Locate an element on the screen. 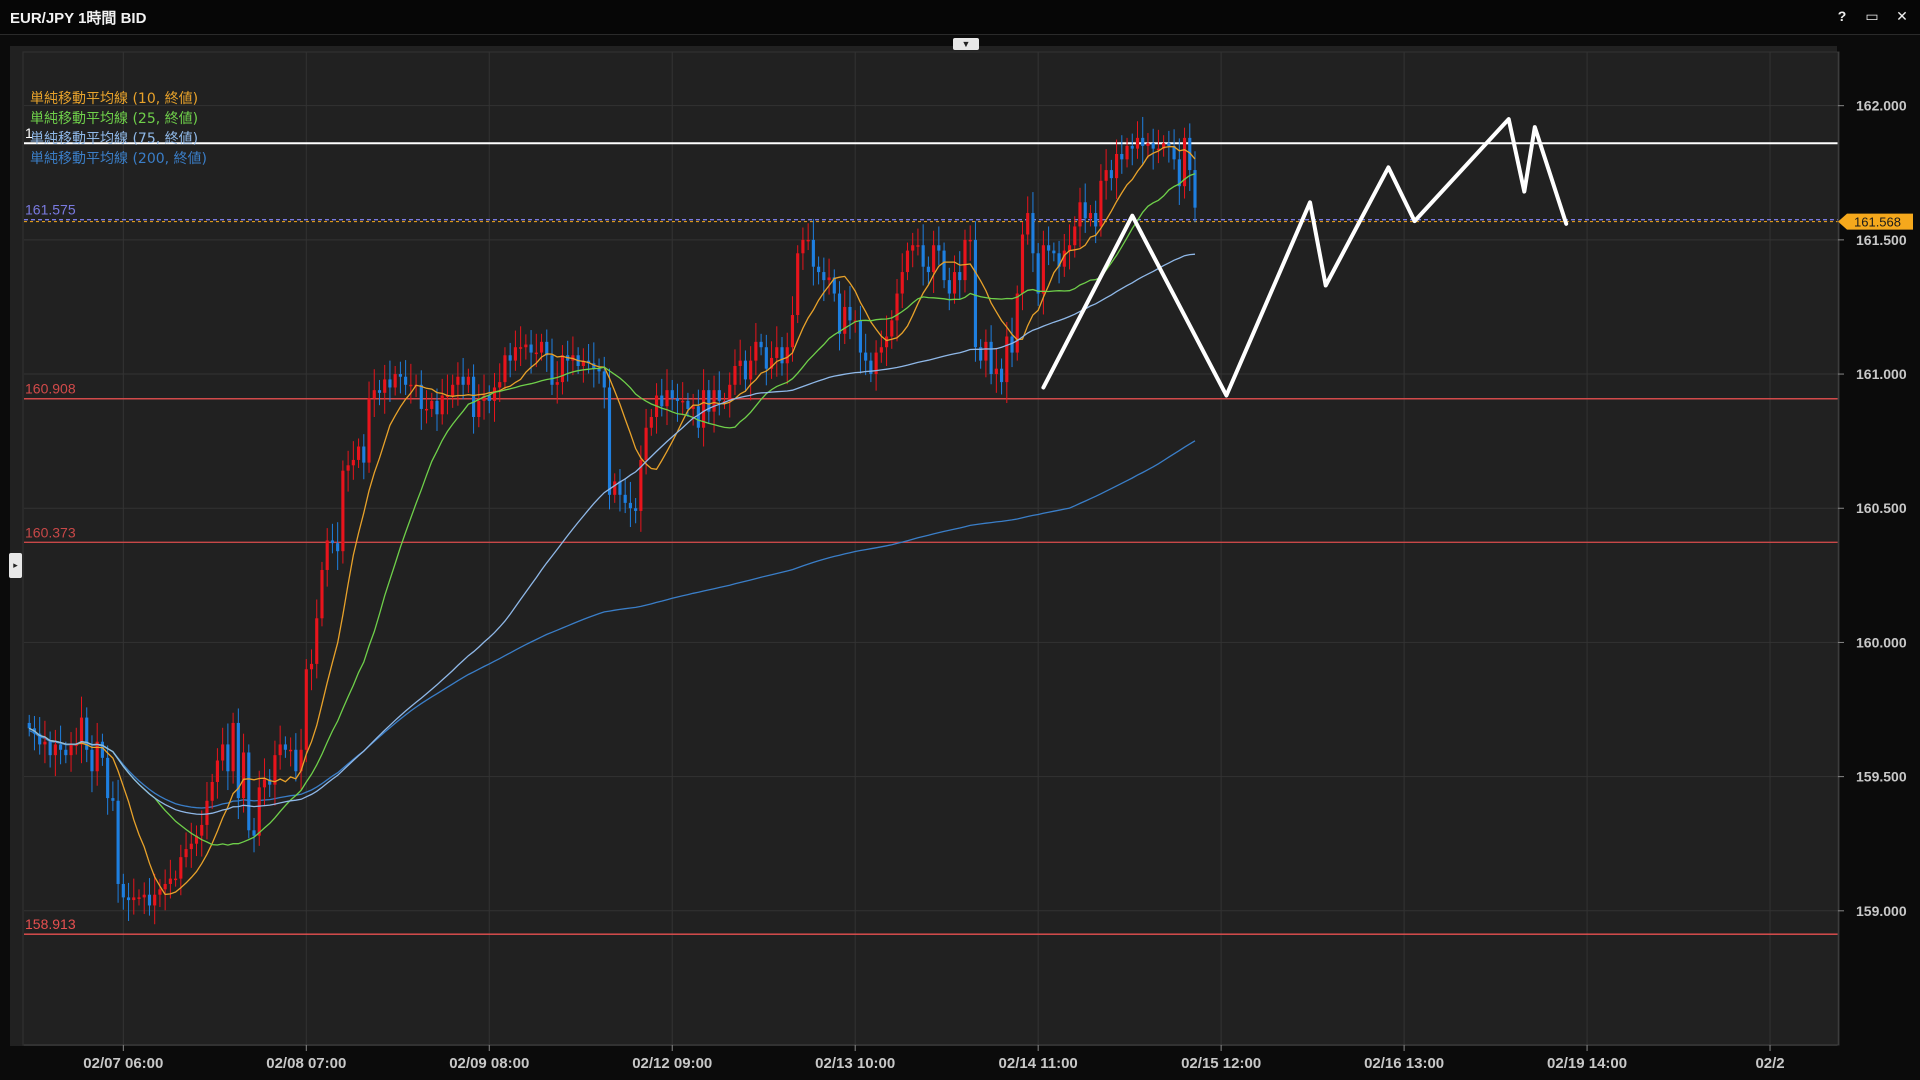  x-tick-label: 02/16 13:00 is located at coordinates (1404, 1063).